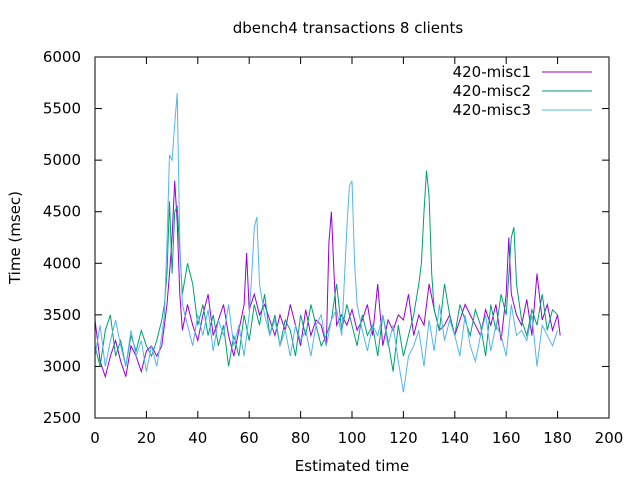  I want to click on x-tick-label: 140, so click(454, 438).